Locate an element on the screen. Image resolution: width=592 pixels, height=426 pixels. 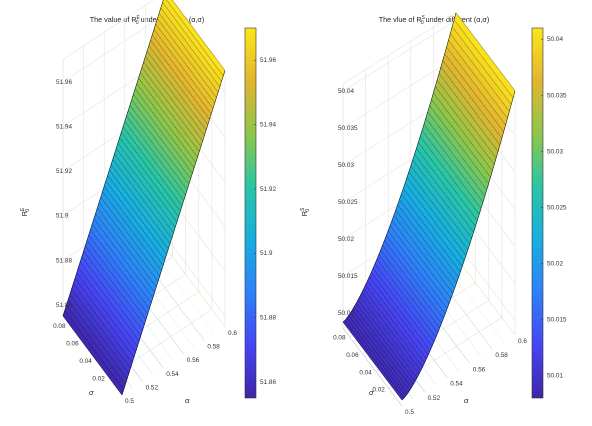
y-tick-label: 0.04 is located at coordinates (85, 361).